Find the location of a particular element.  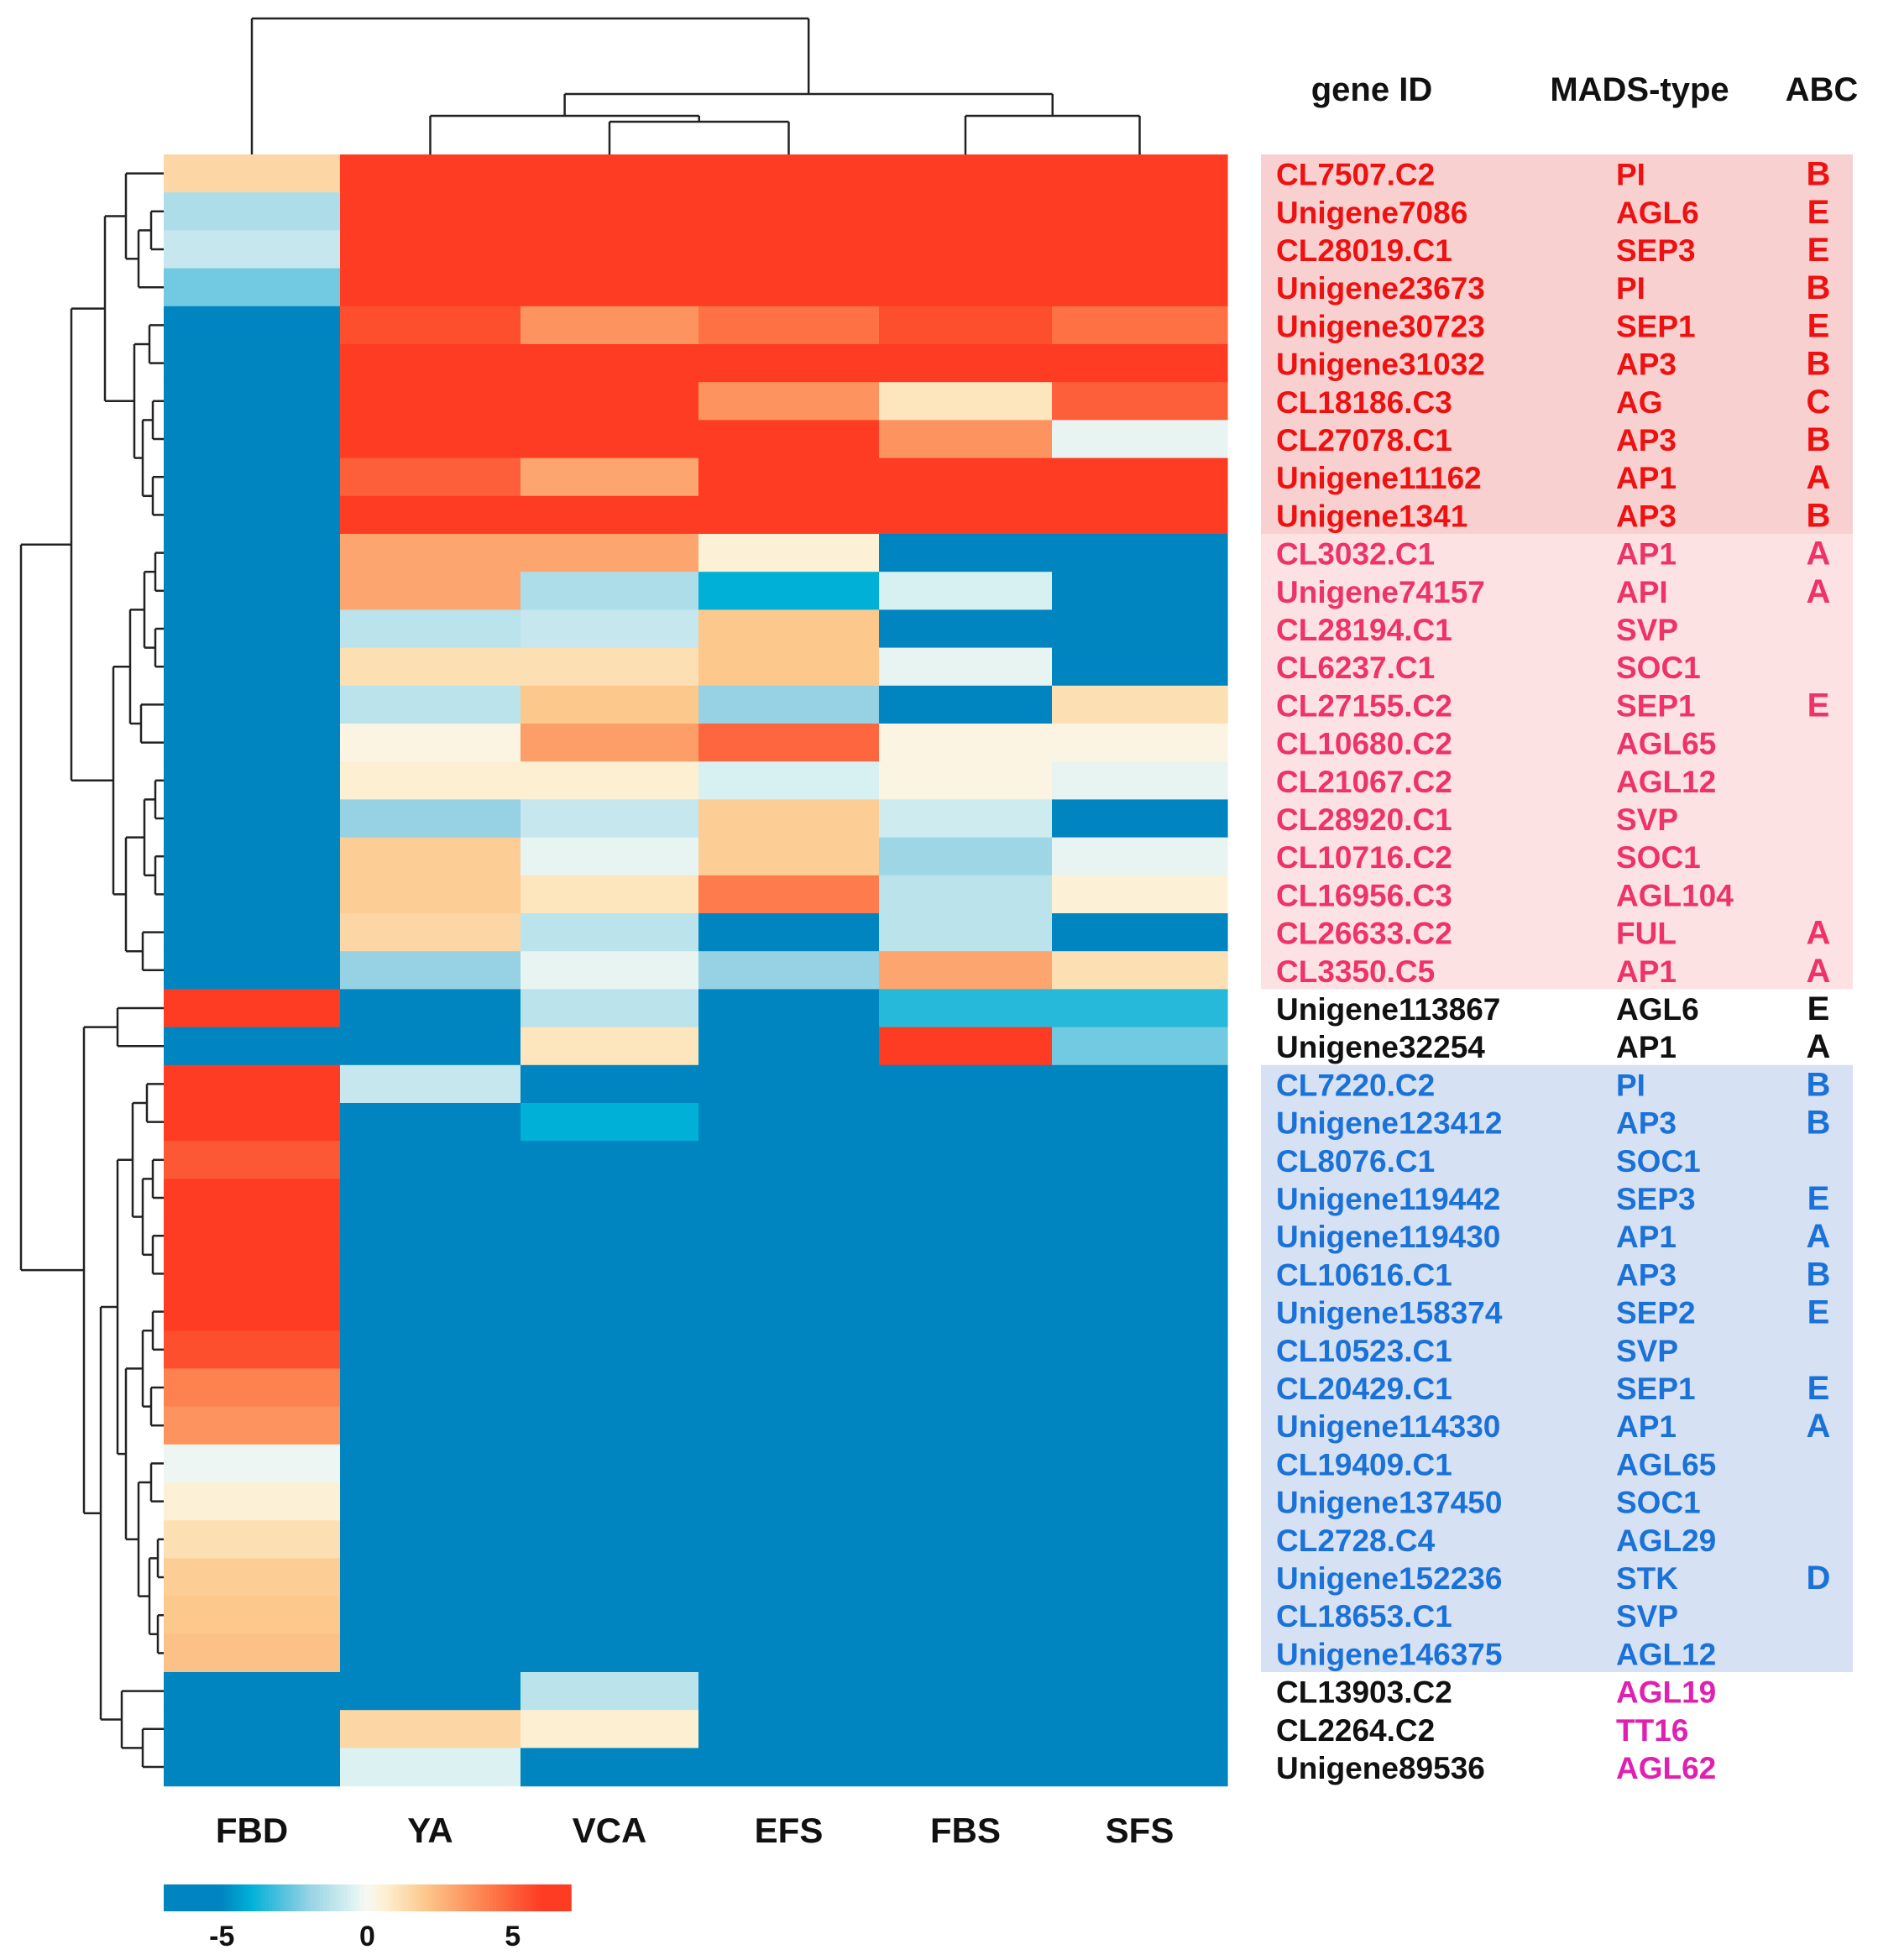

mads-type-label: SEP1 is located at coordinates (1656, 705).